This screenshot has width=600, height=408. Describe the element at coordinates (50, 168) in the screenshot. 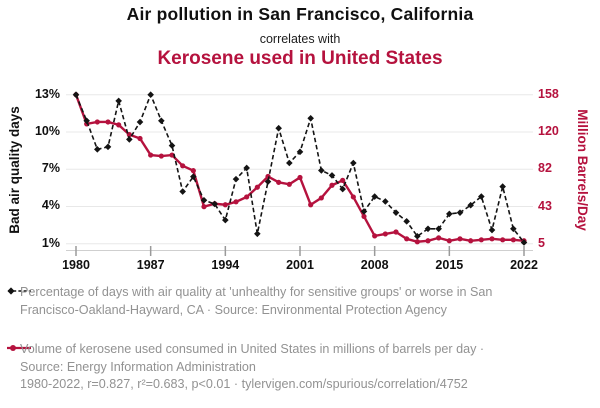

I see `y-tick-left: 7%` at that location.